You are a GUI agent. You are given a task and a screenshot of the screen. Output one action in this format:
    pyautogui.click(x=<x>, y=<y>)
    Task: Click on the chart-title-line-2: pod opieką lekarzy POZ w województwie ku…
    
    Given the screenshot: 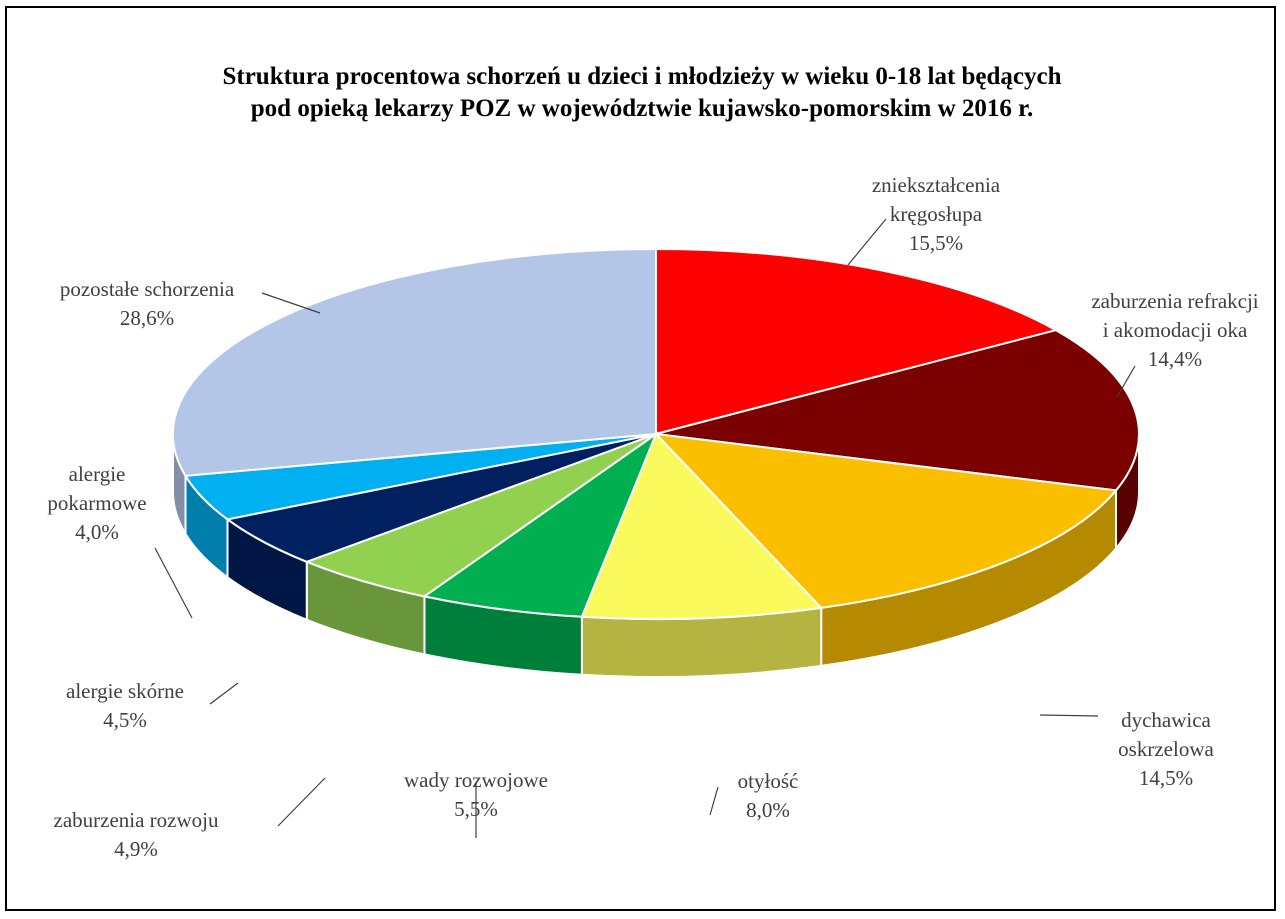 What is the action you would take?
    pyautogui.click(x=642, y=108)
    